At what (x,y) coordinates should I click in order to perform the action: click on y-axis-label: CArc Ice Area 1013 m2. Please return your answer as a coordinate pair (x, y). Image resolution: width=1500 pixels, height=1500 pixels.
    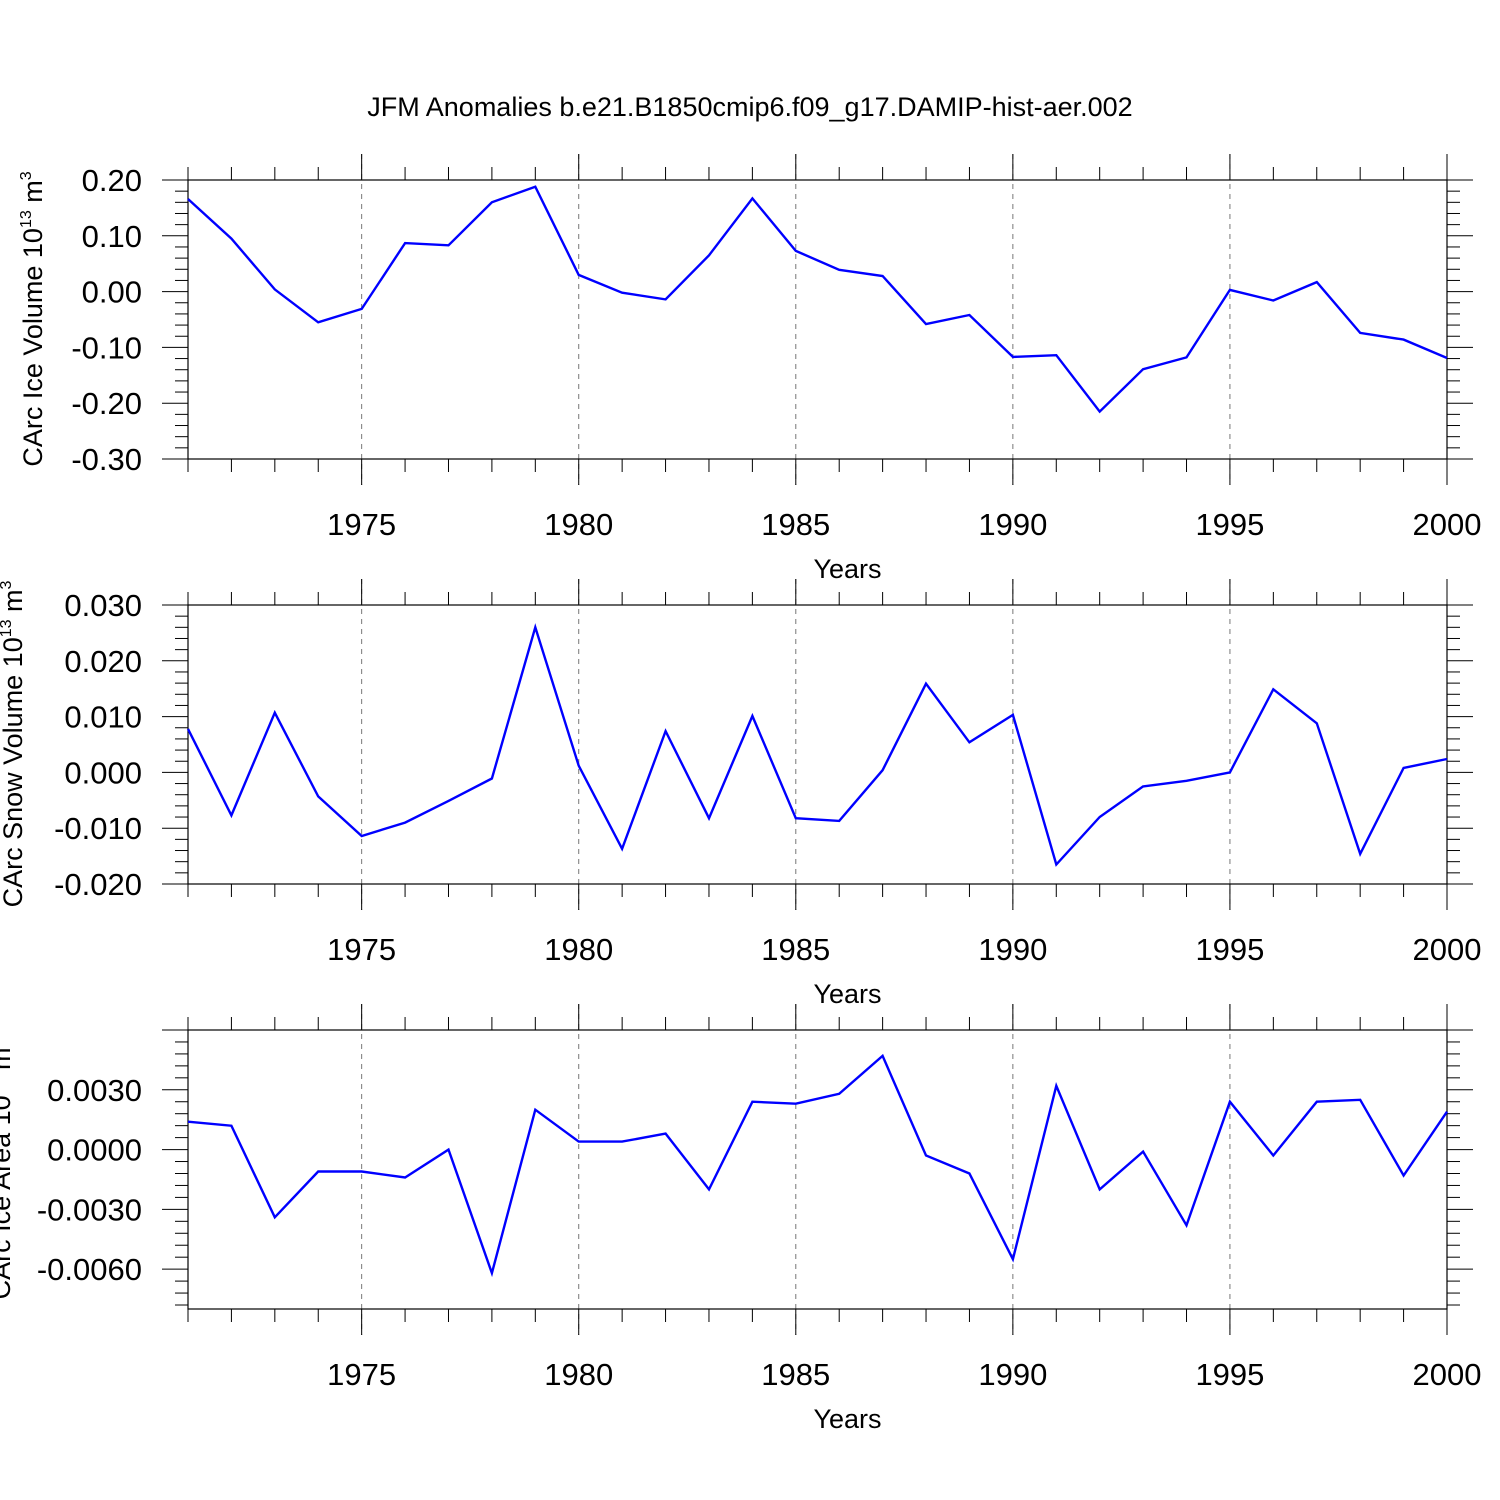
    Looking at the image, I should click on (8, 1169).